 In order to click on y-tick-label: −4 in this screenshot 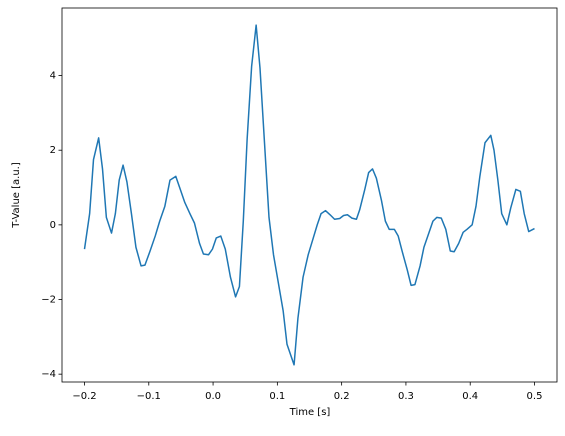, I will do `click(48, 374)`.